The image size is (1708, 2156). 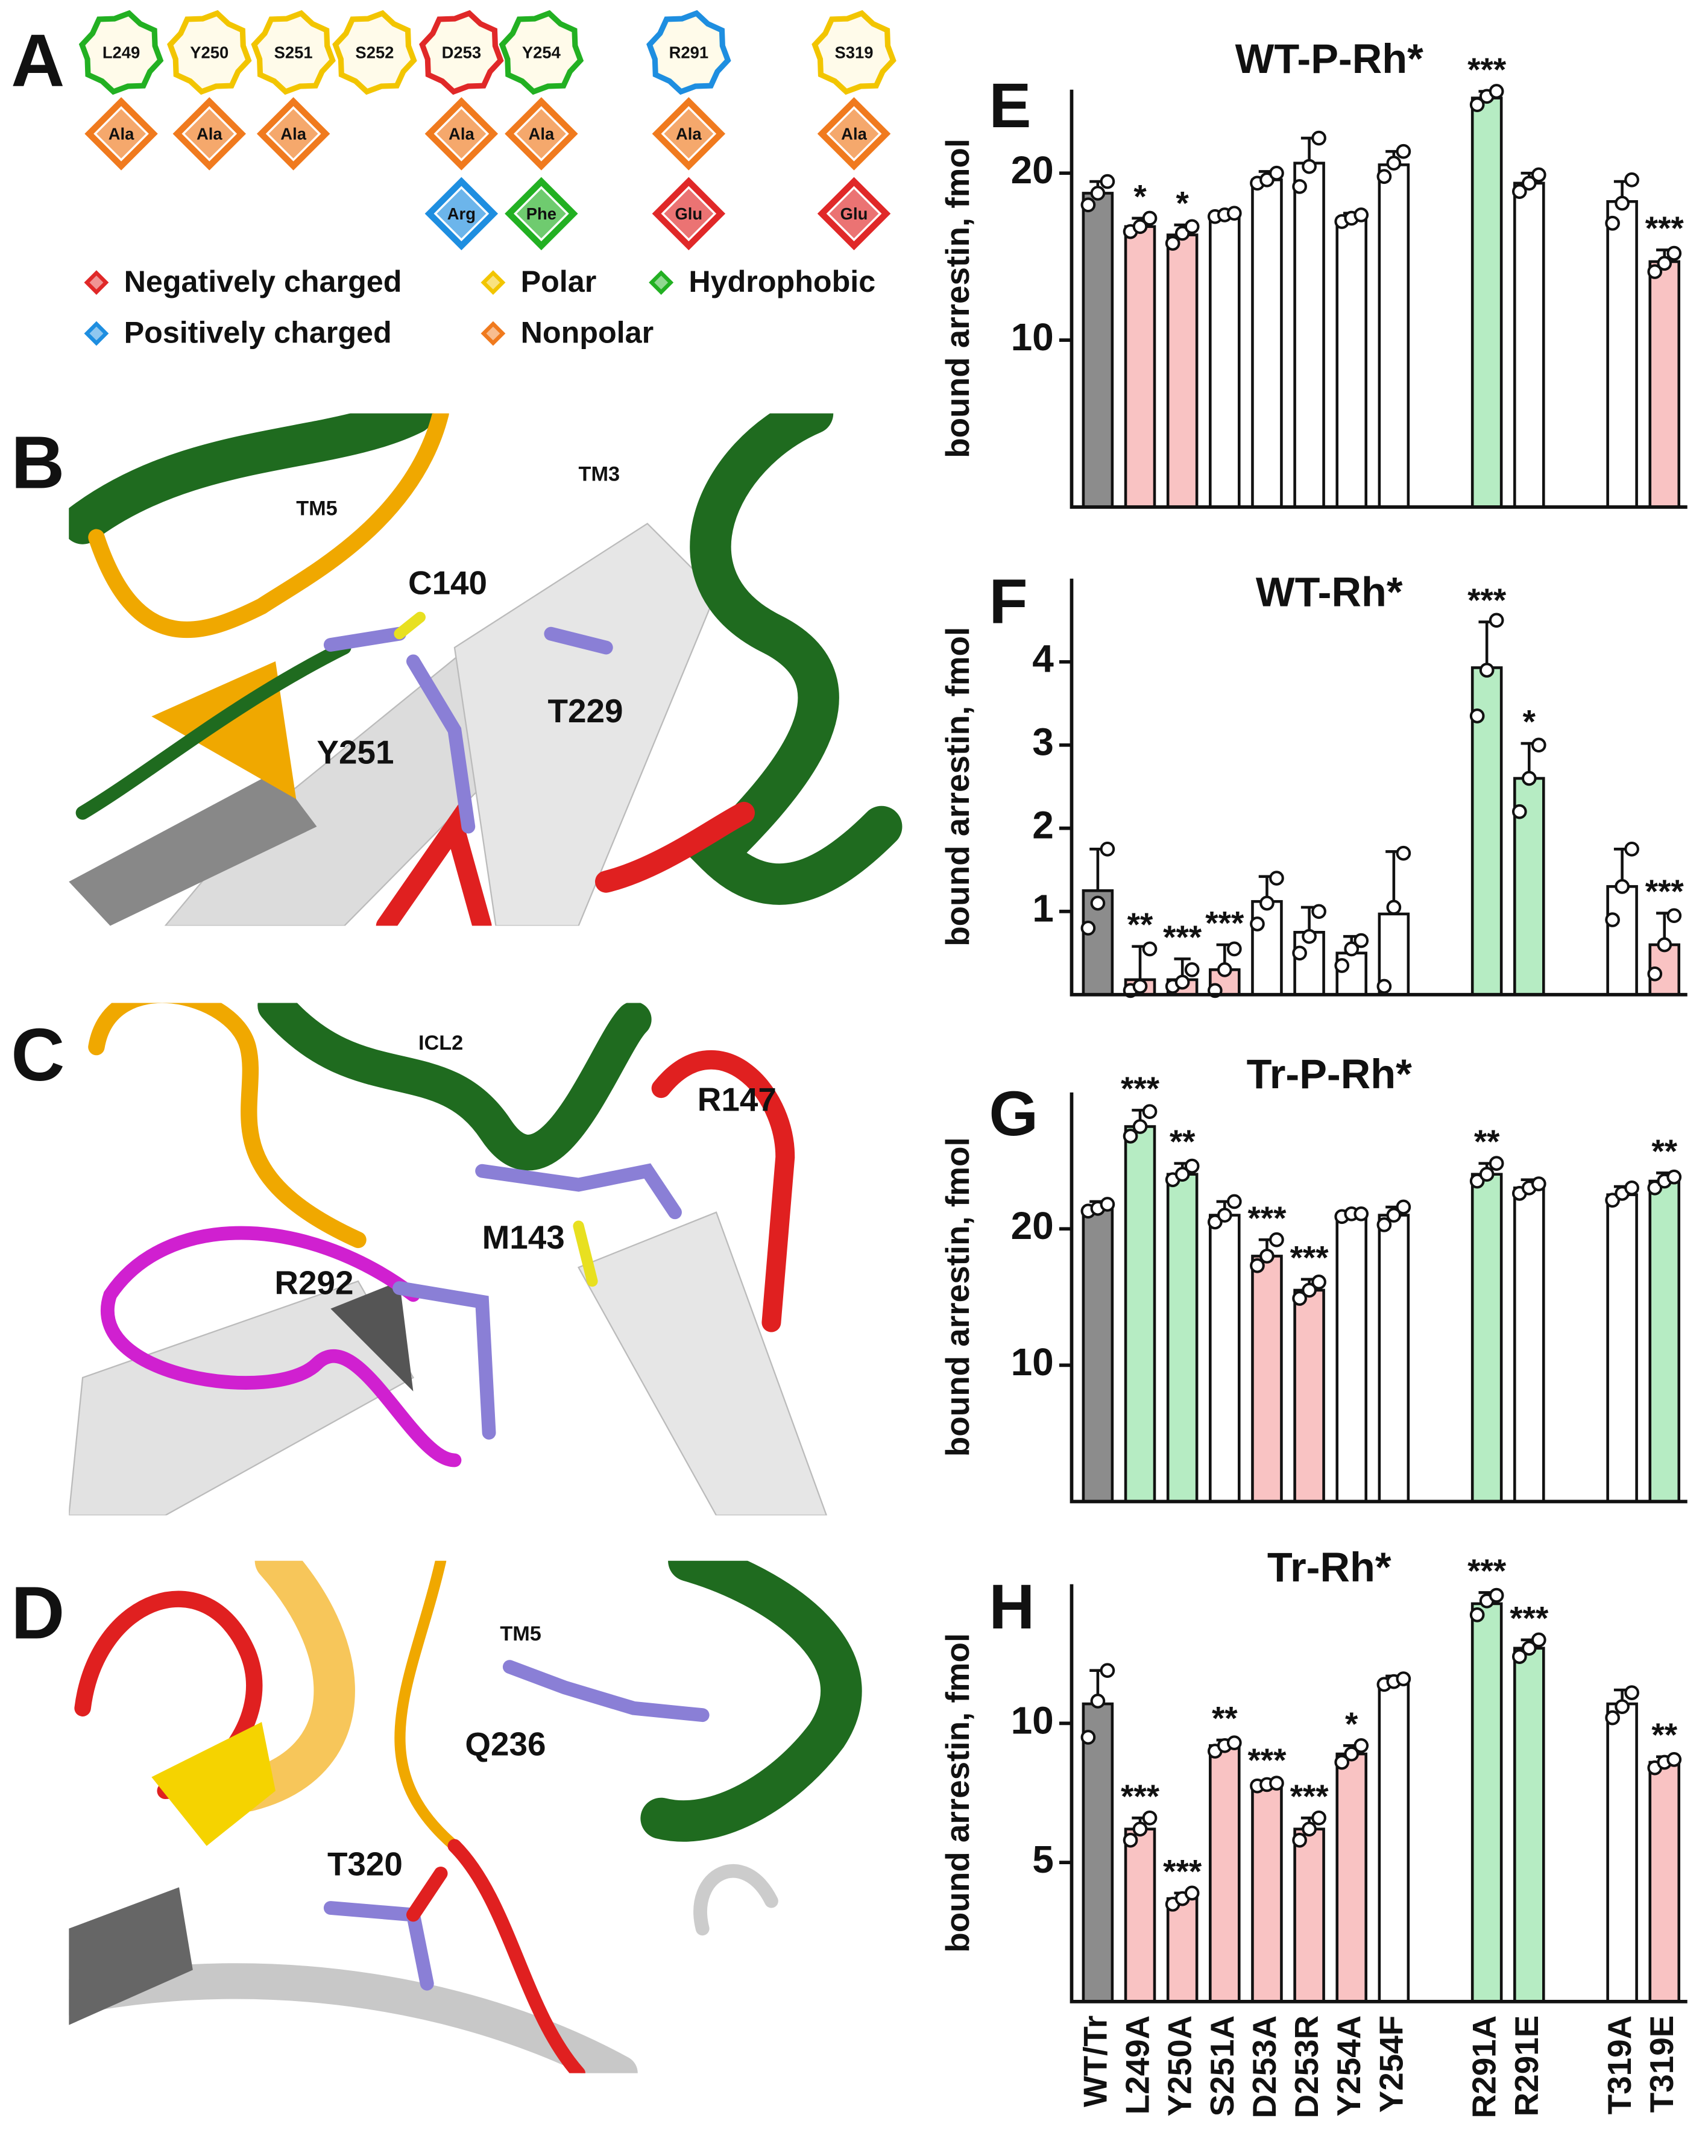 What do you see at coordinates (1329, 59) in the screenshot?
I see `chart-title: WT-P-Rh*` at bounding box center [1329, 59].